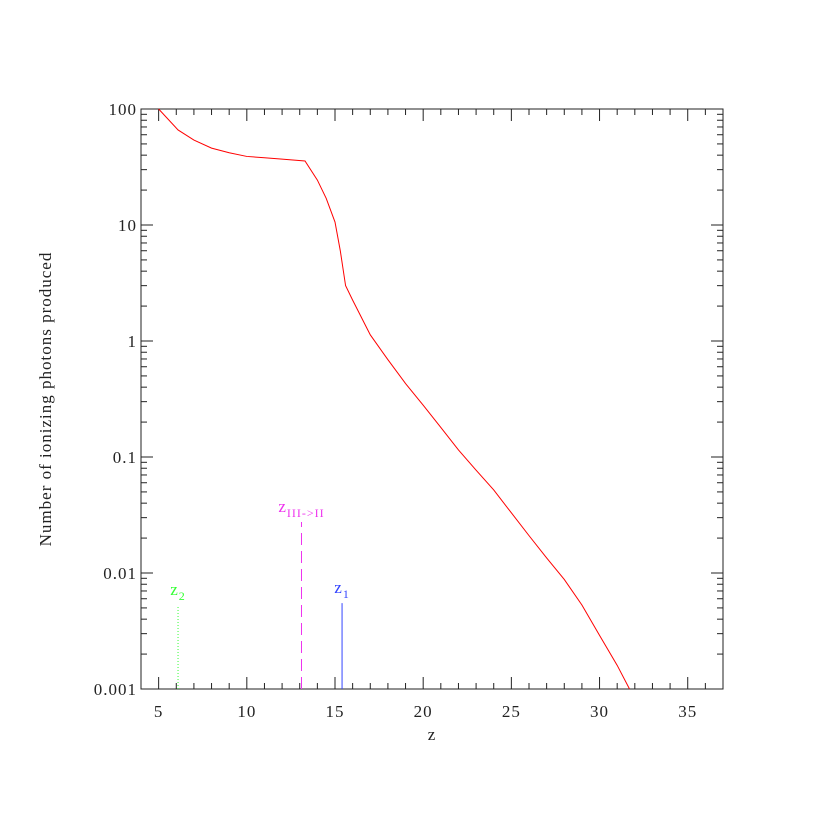 Image resolution: width=830 pixels, height=830 pixels. I want to click on x-tick-label: 10, so click(246, 711).